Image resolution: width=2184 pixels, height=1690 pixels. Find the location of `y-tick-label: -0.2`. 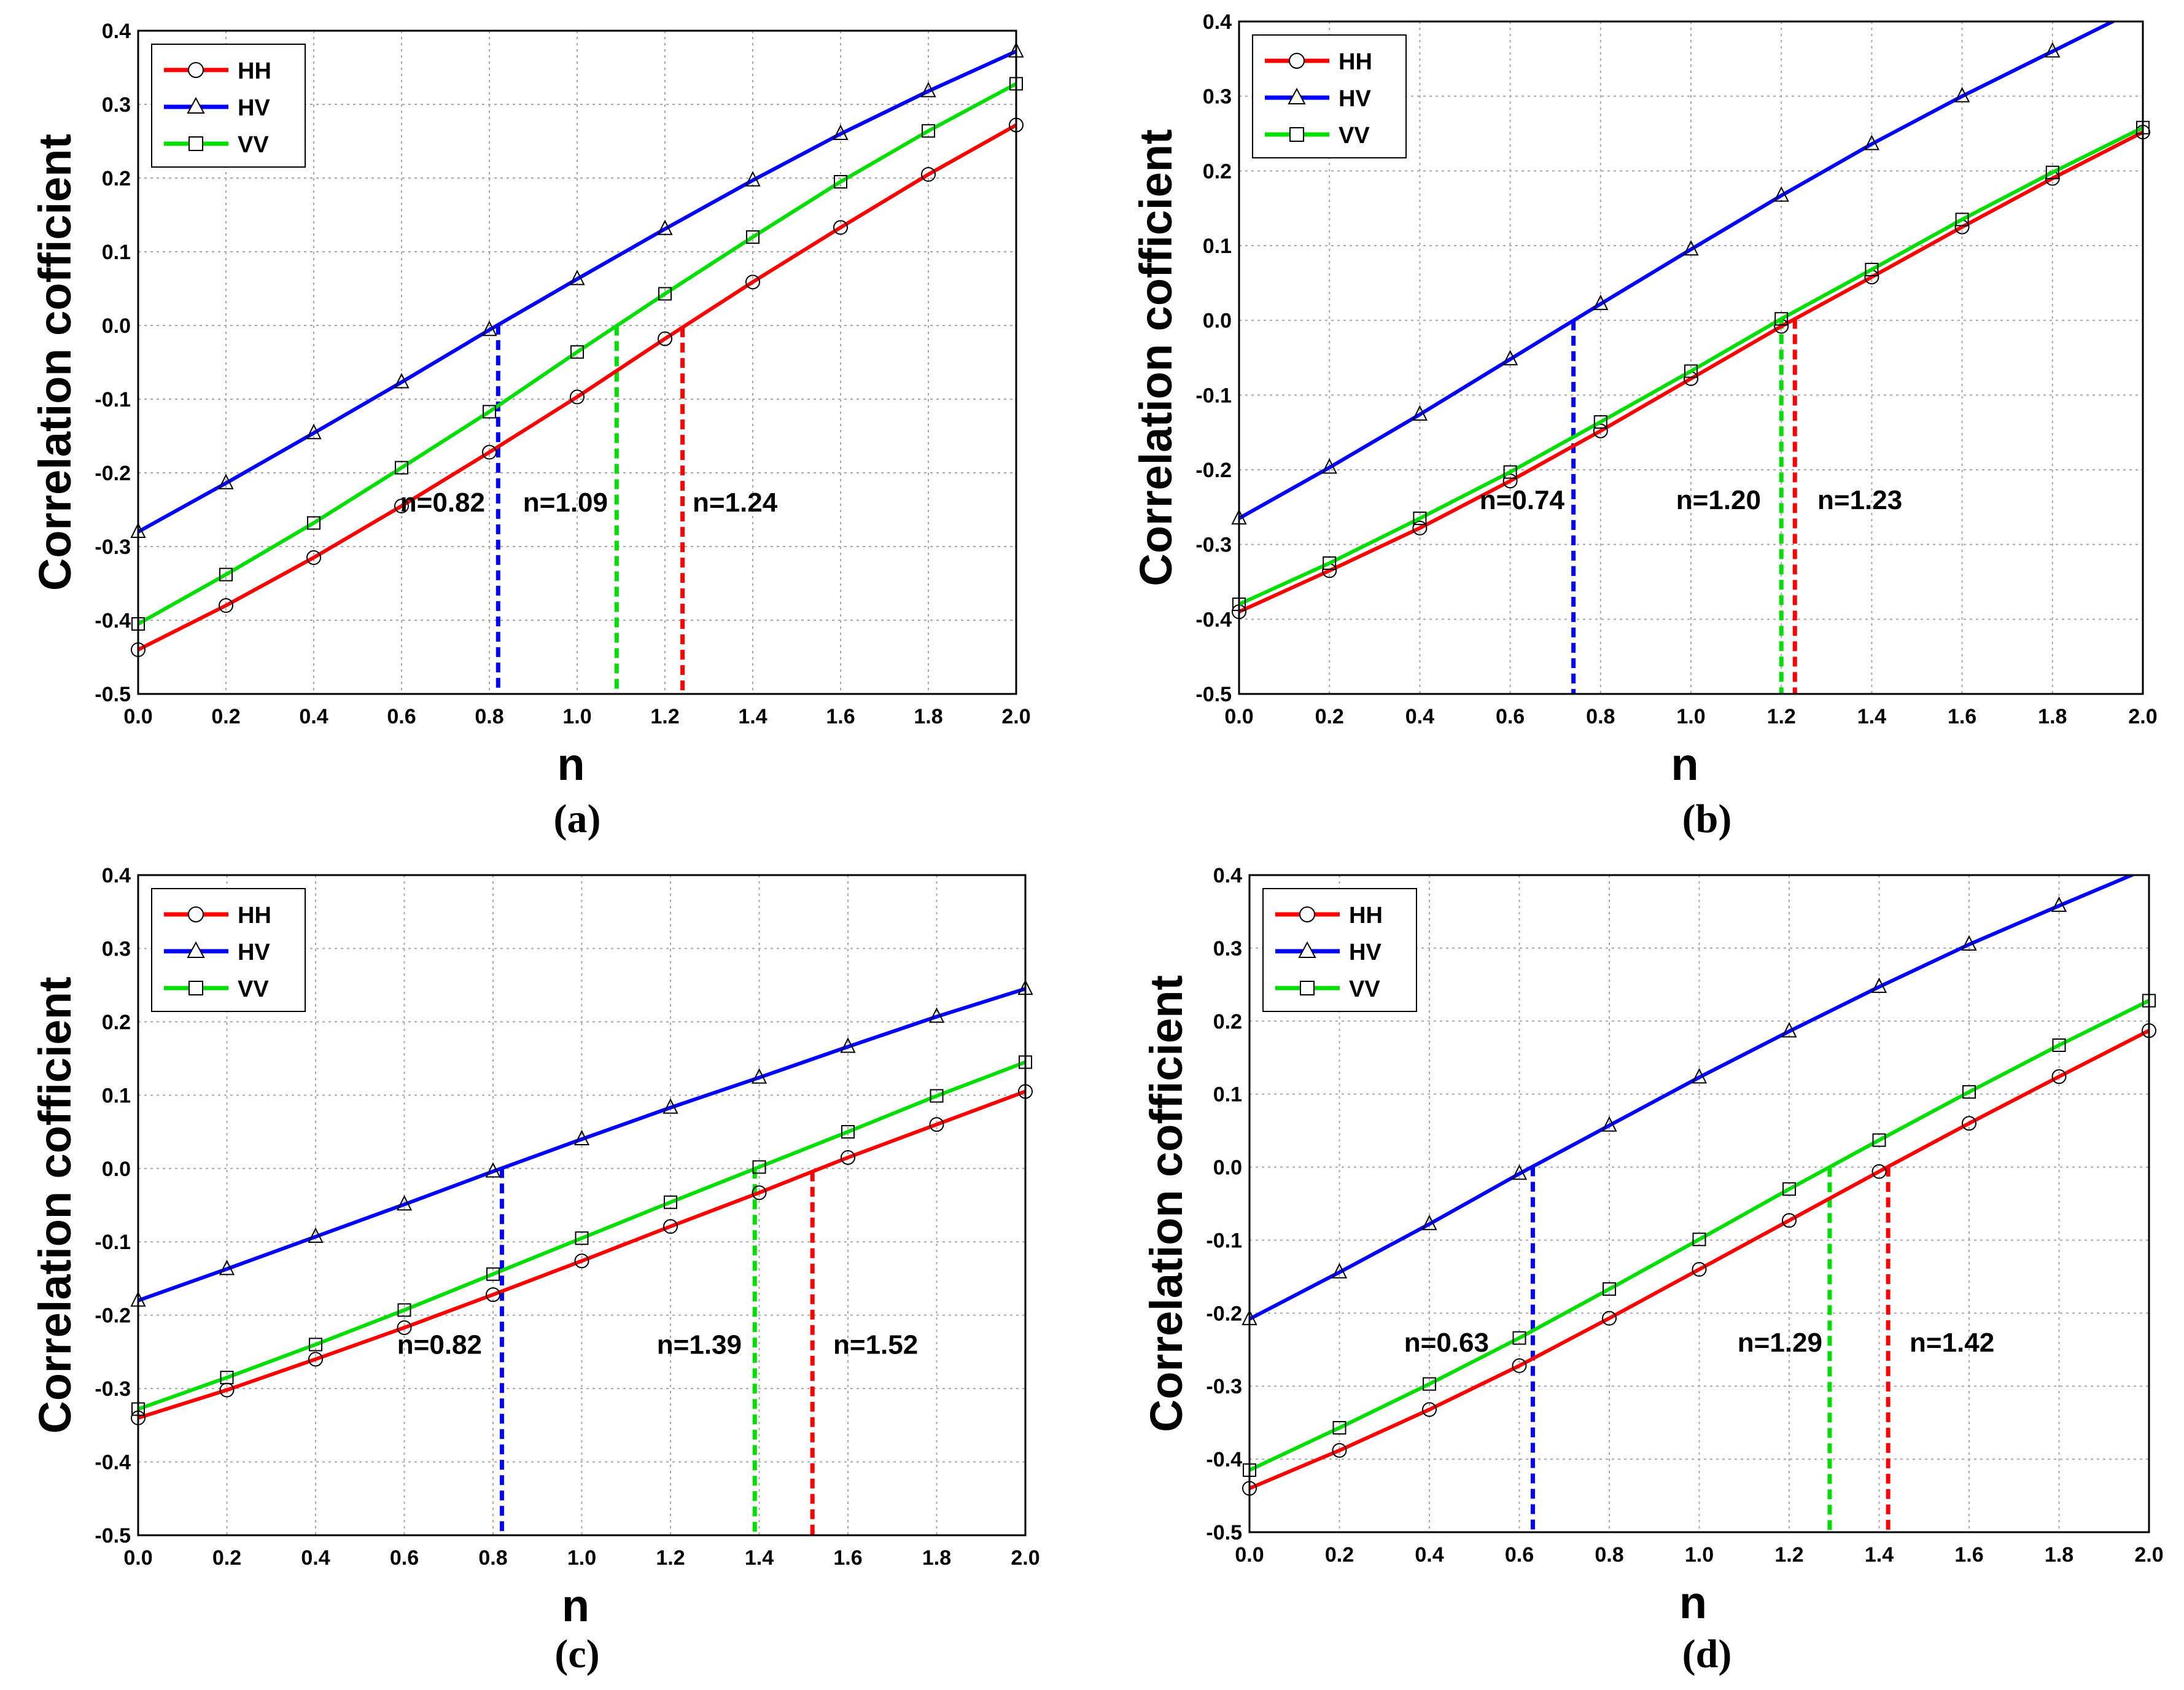

y-tick-label: -0.2 is located at coordinates (113, 473).